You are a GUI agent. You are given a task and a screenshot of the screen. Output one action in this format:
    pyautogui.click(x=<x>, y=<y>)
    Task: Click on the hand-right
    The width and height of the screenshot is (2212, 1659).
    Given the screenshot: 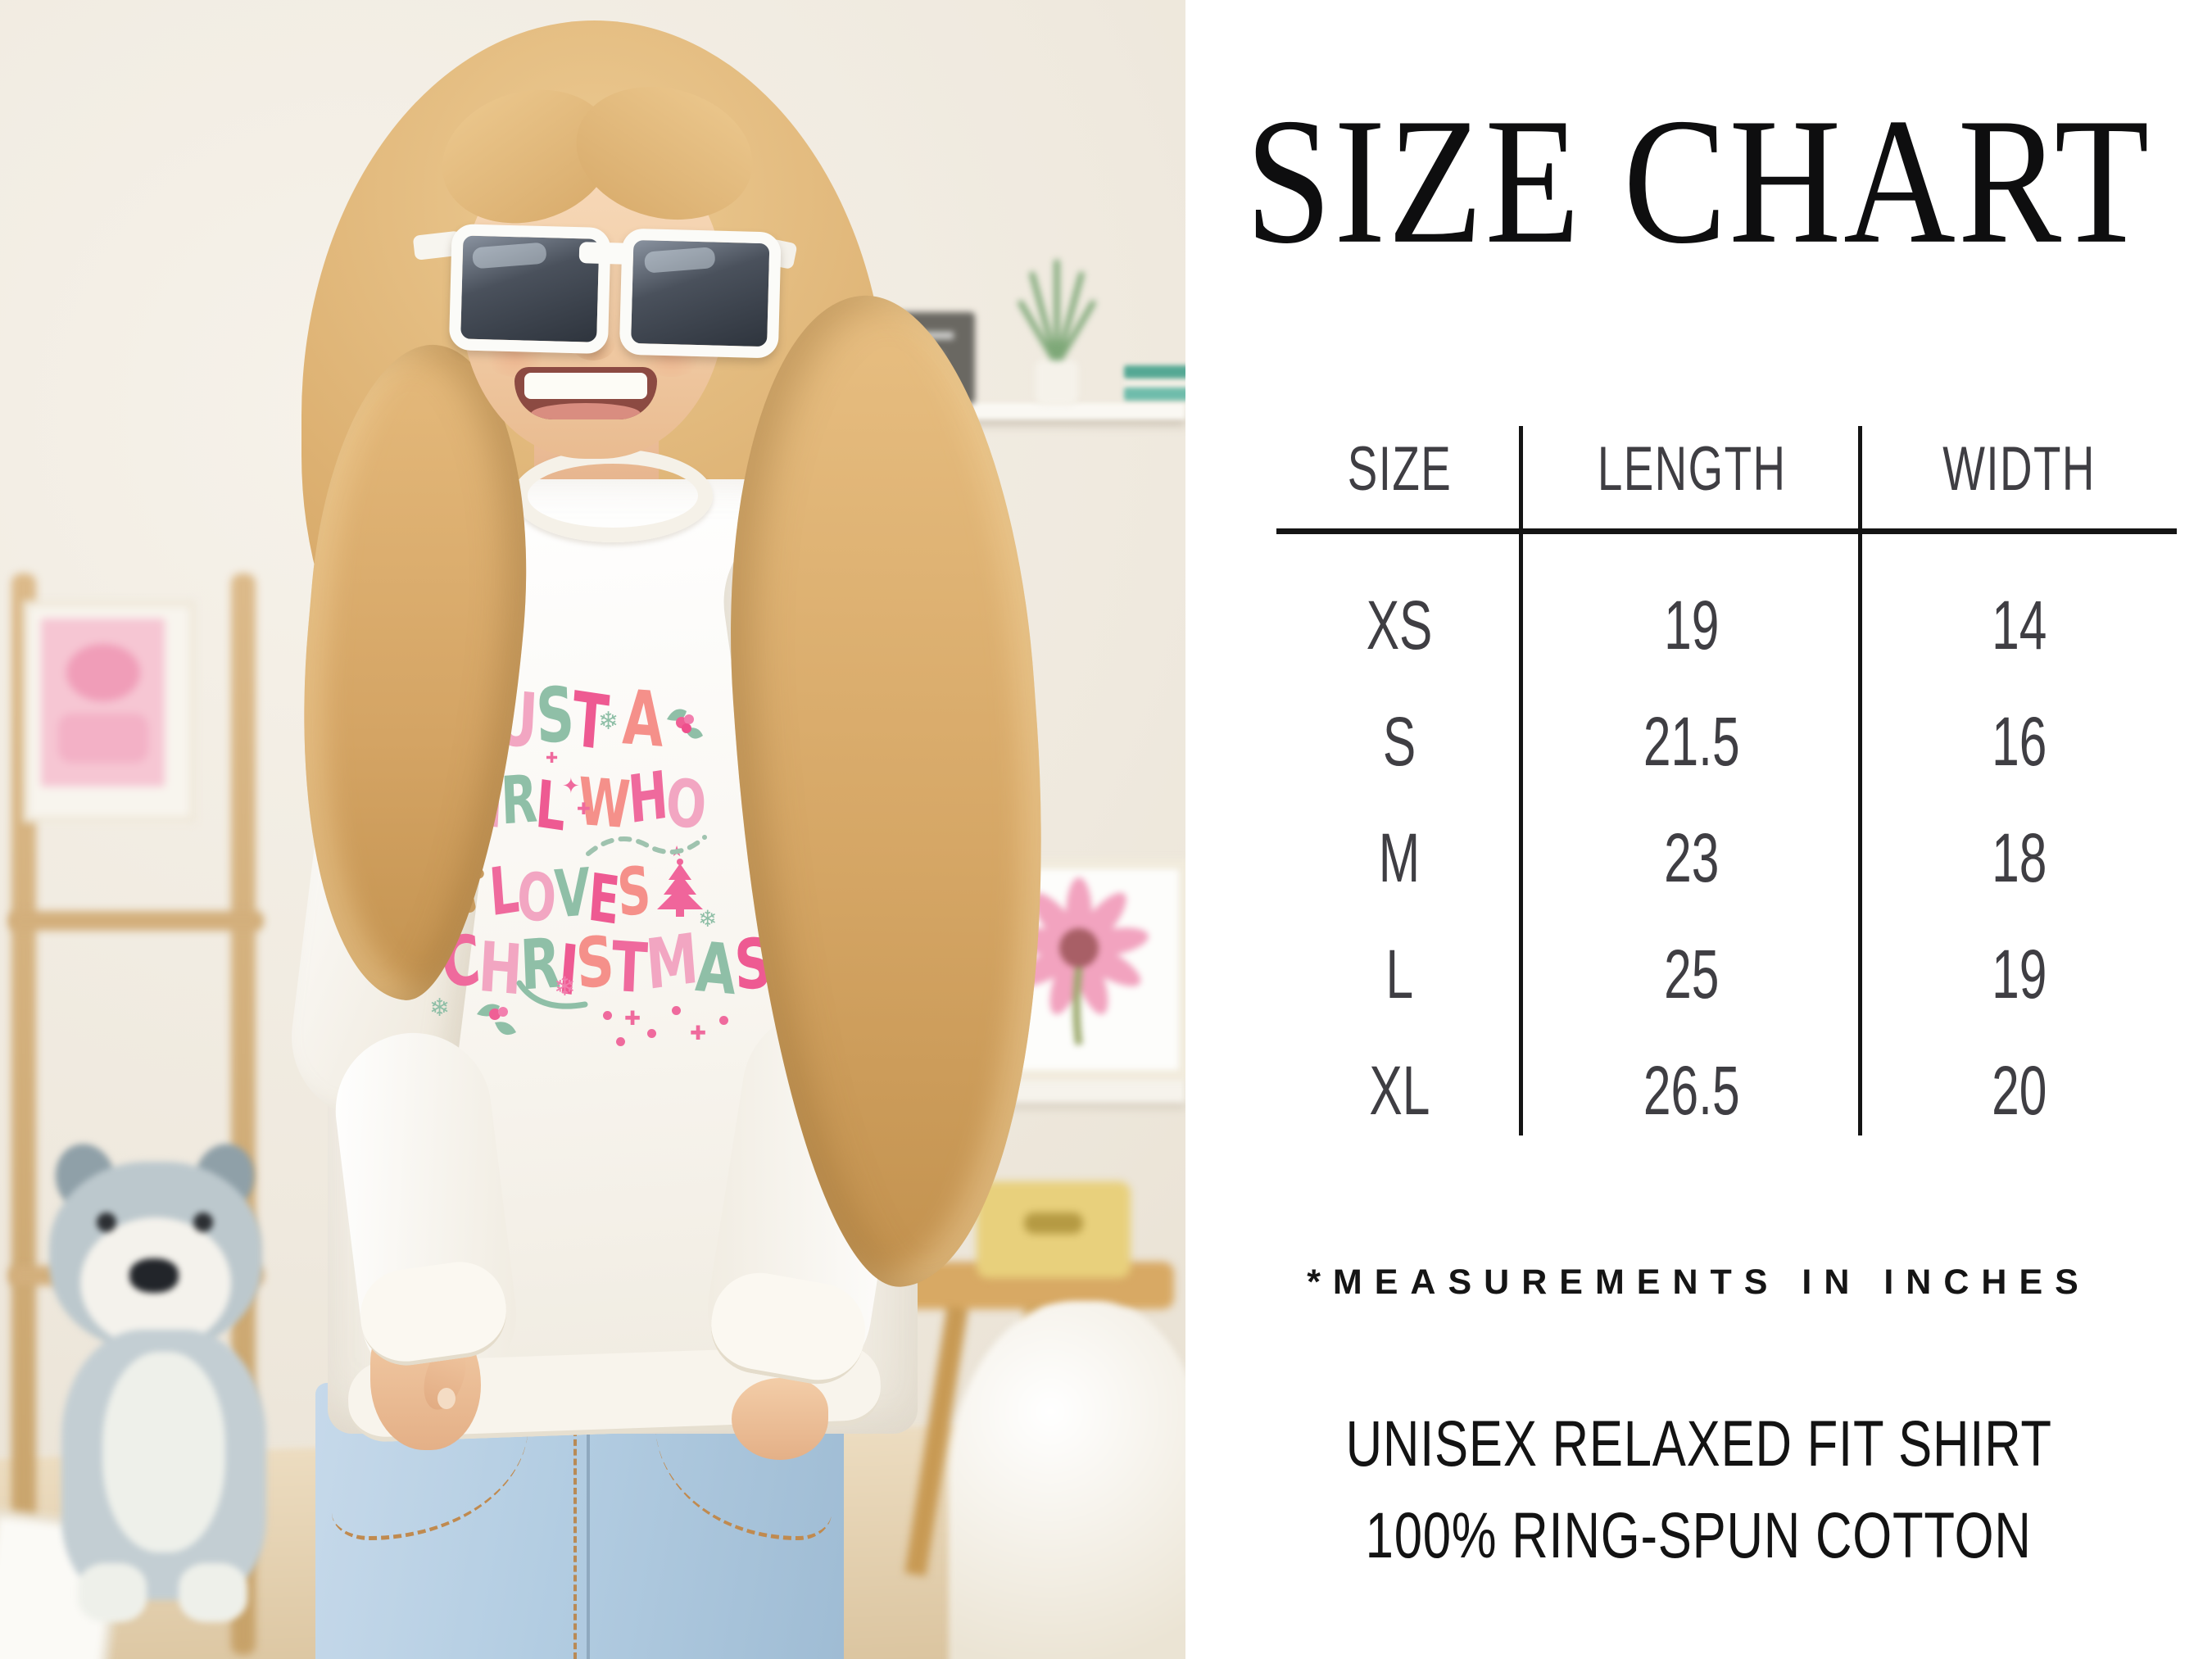 What is the action you would take?
    pyautogui.click(x=780, y=1419)
    